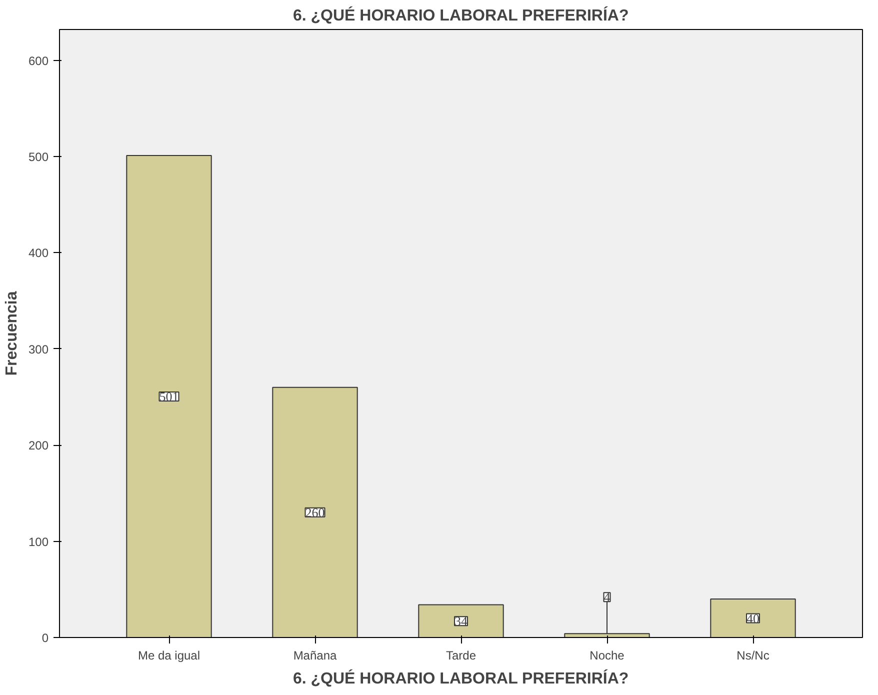 The height and width of the screenshot is (695, 878). I want to click on y-tick-label: 100, so click(38, 541).